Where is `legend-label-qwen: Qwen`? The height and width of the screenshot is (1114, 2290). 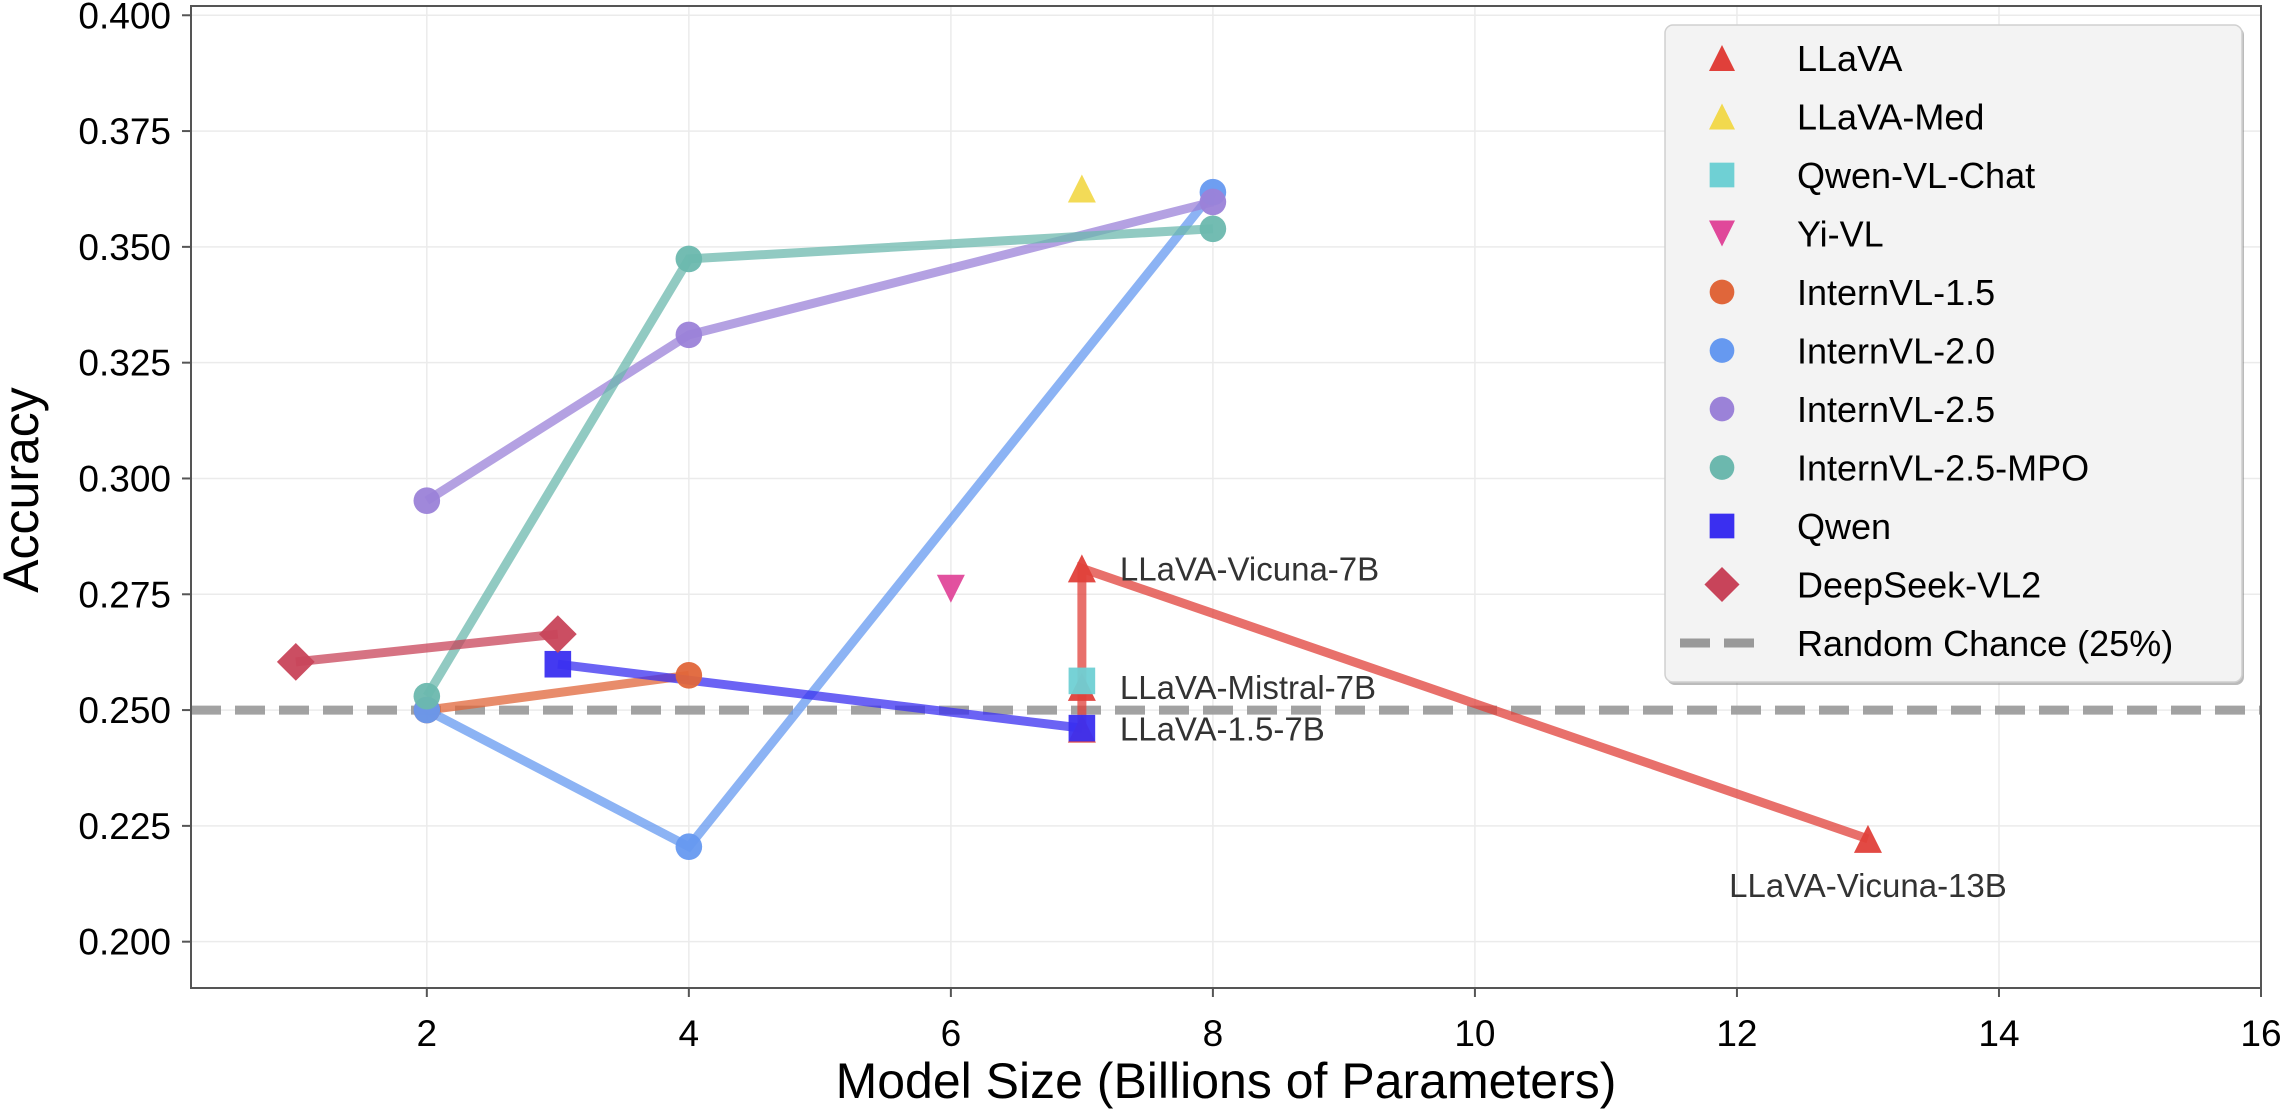
legend-label-qwen: Qwen is located at coordinates (1844, 526).